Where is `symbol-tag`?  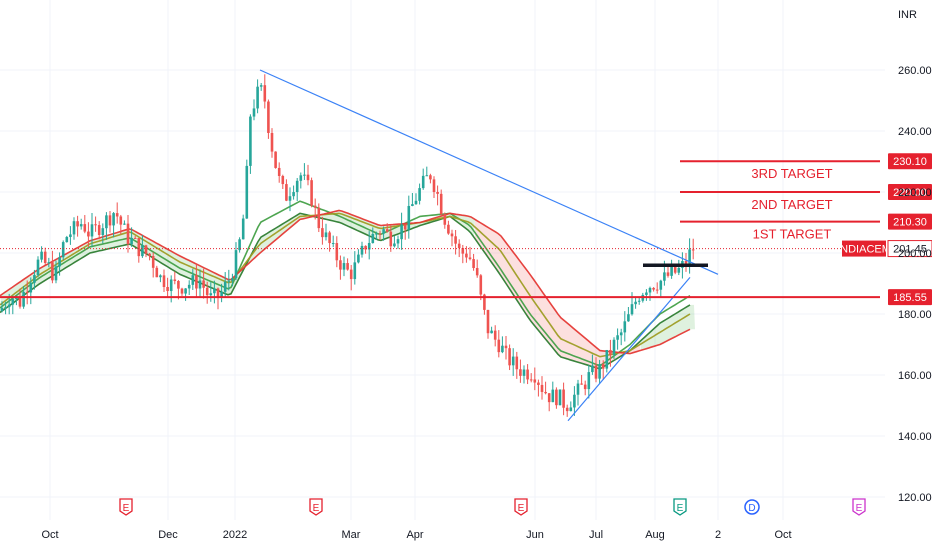 symbol-tag is located at coordinates (864, 248).